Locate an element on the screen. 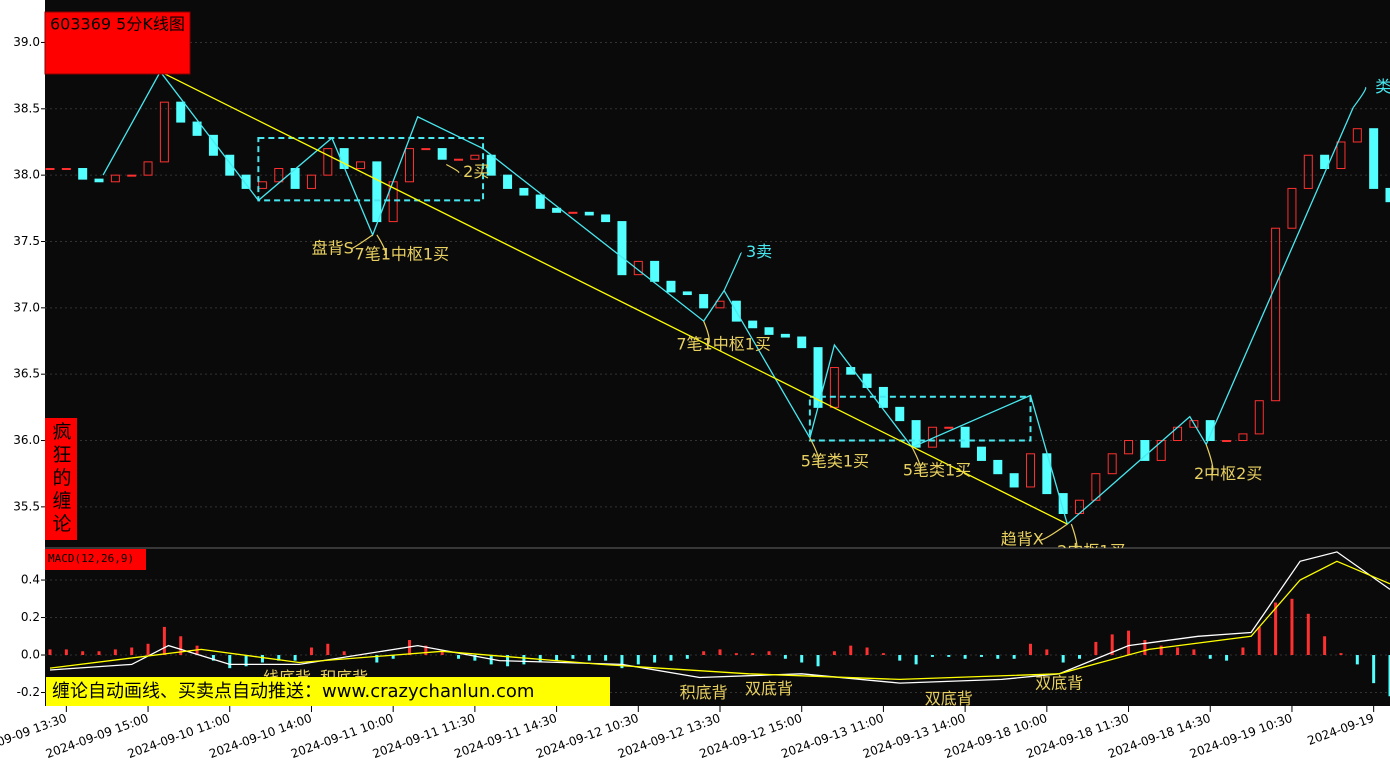  annotation: 2买 is located at coordinates (476, 171).